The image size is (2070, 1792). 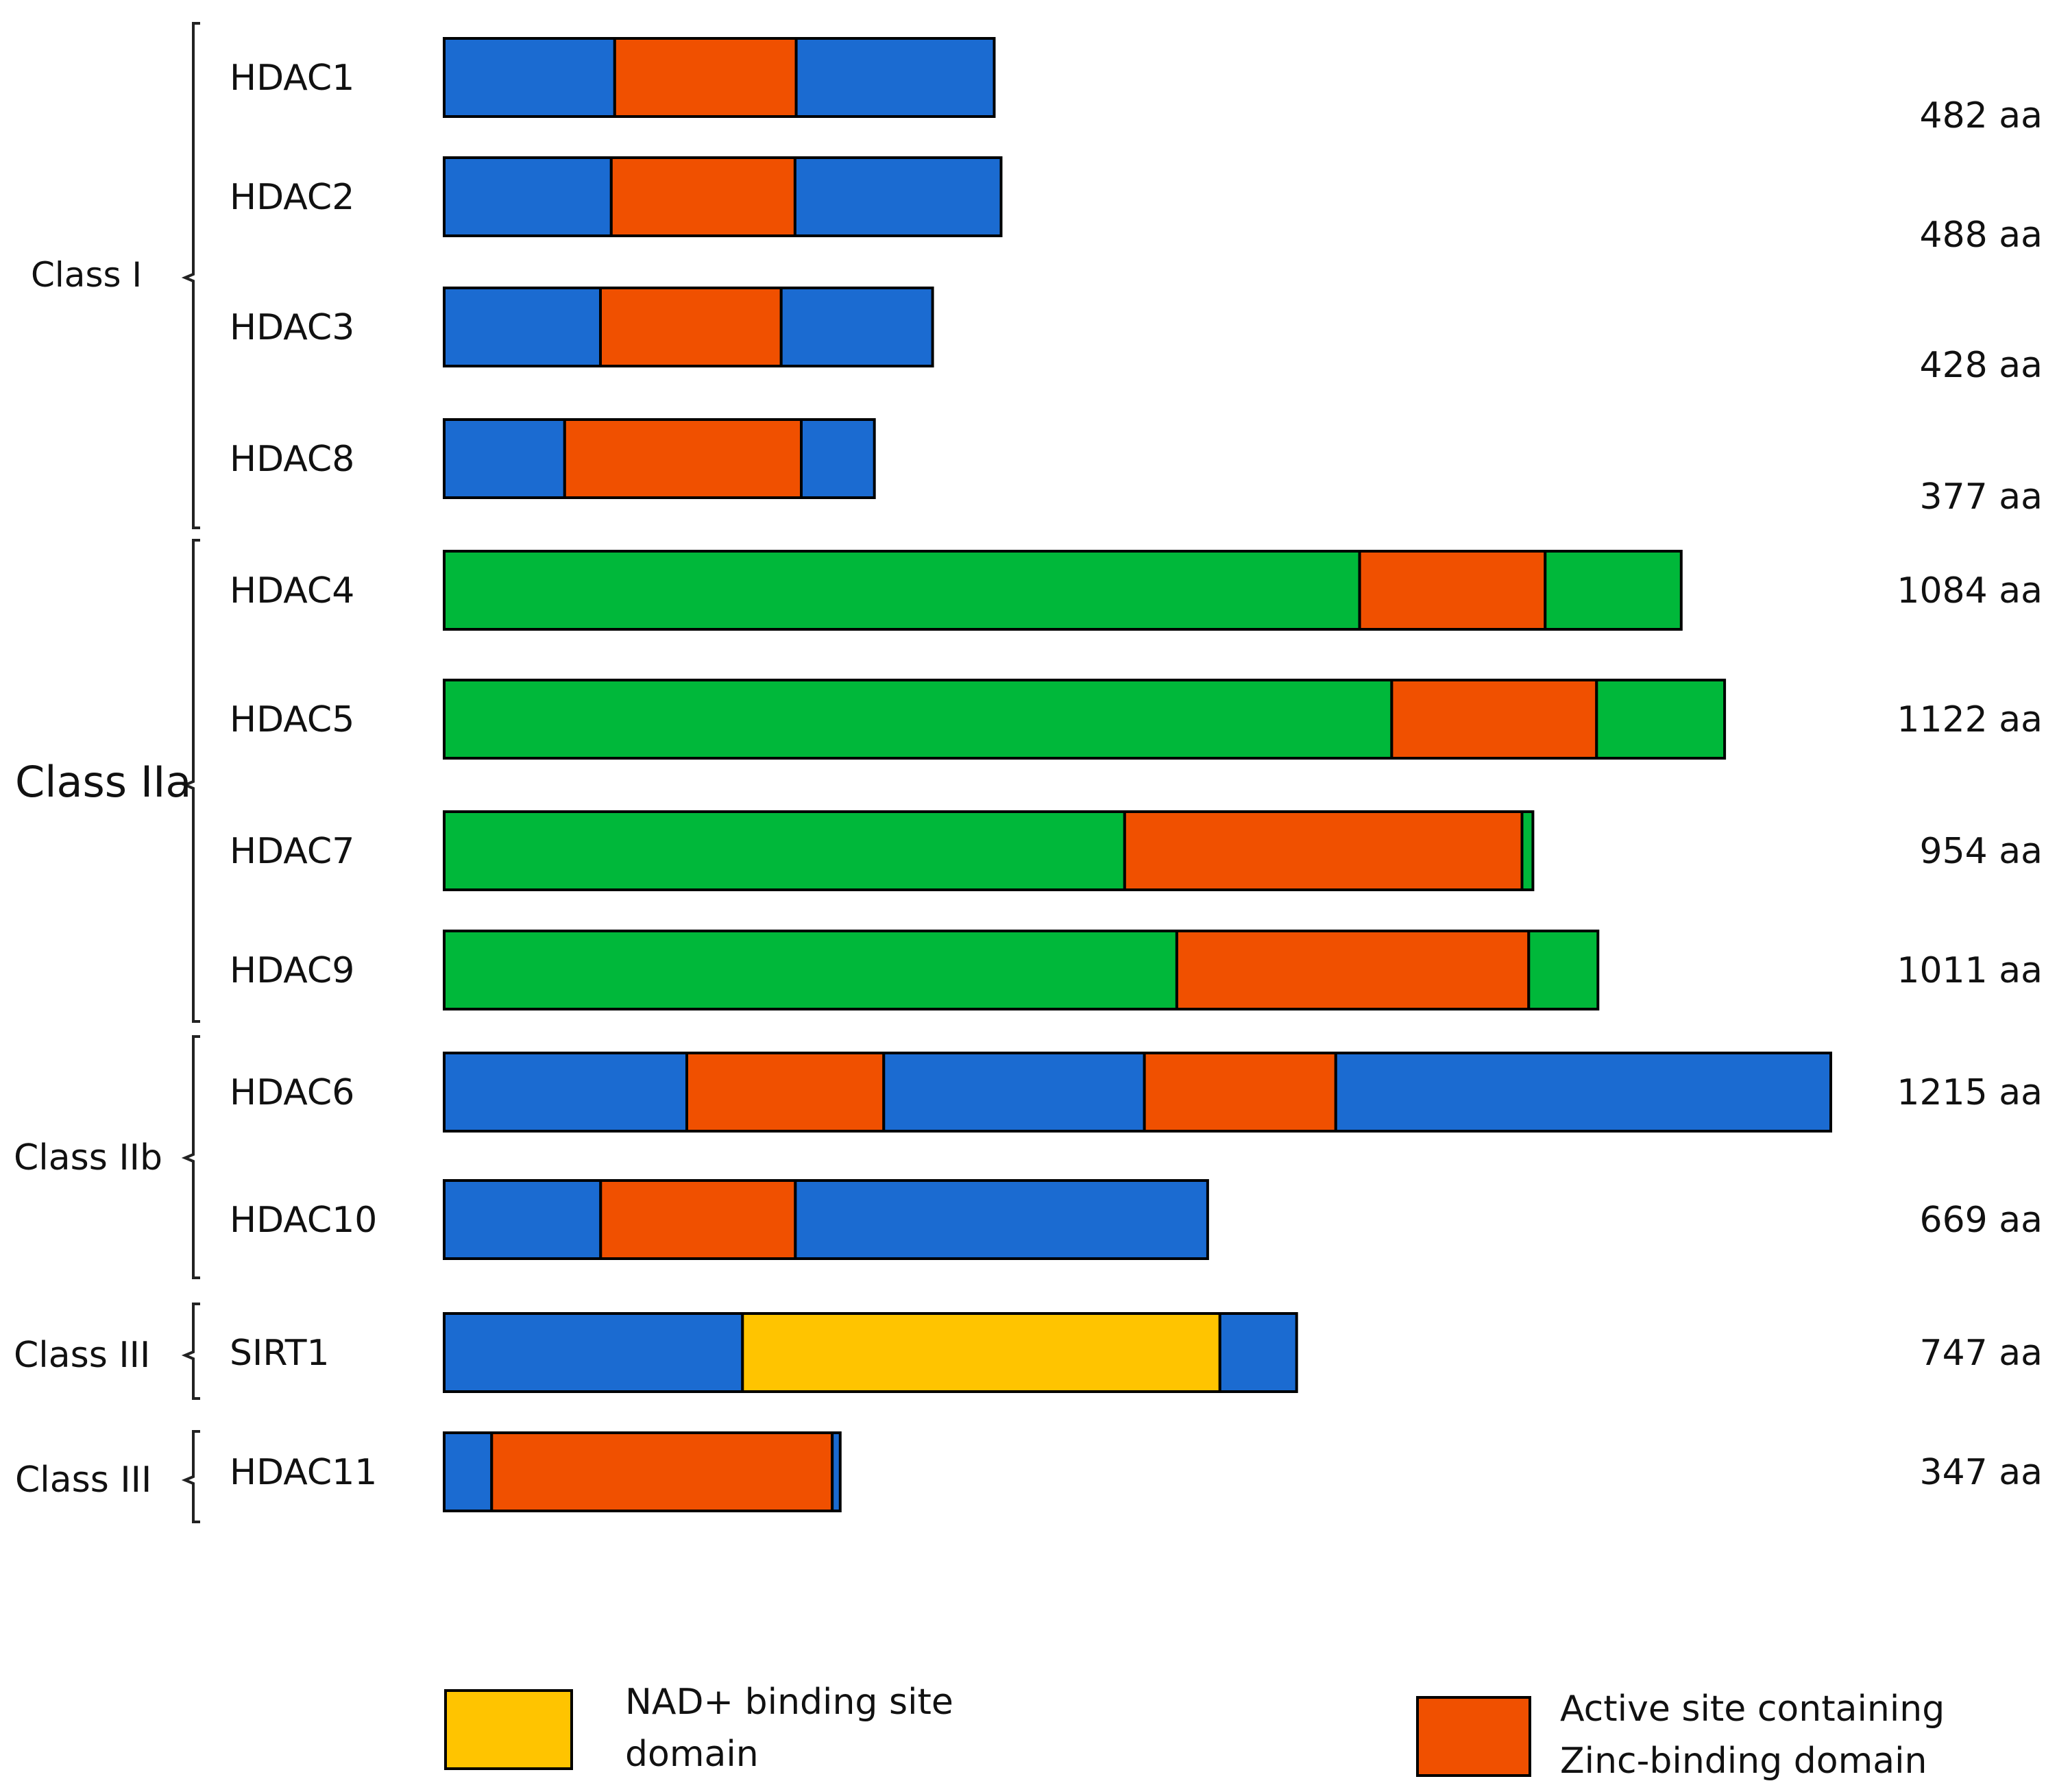 What do you see at coordinates (1970, 1092) in the screenshot?
I see `protein-length-label: 1215 aa` at bounding box center [1970, 1092].